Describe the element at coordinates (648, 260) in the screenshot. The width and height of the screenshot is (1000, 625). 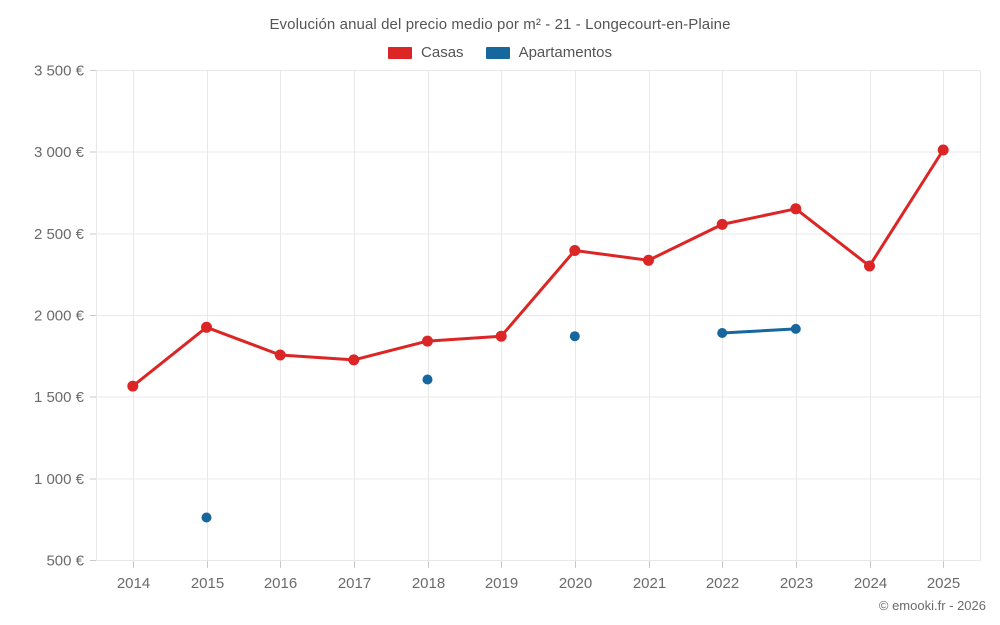
I see `data-point-casas-2021` at that location.